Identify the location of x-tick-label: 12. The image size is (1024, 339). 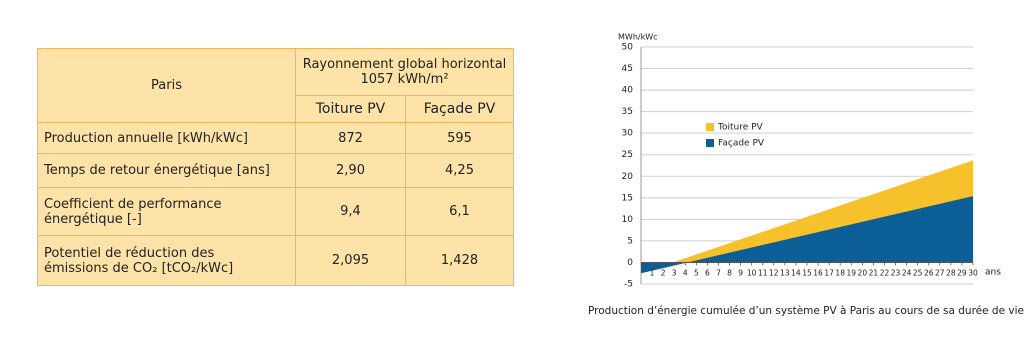
(774, 272).